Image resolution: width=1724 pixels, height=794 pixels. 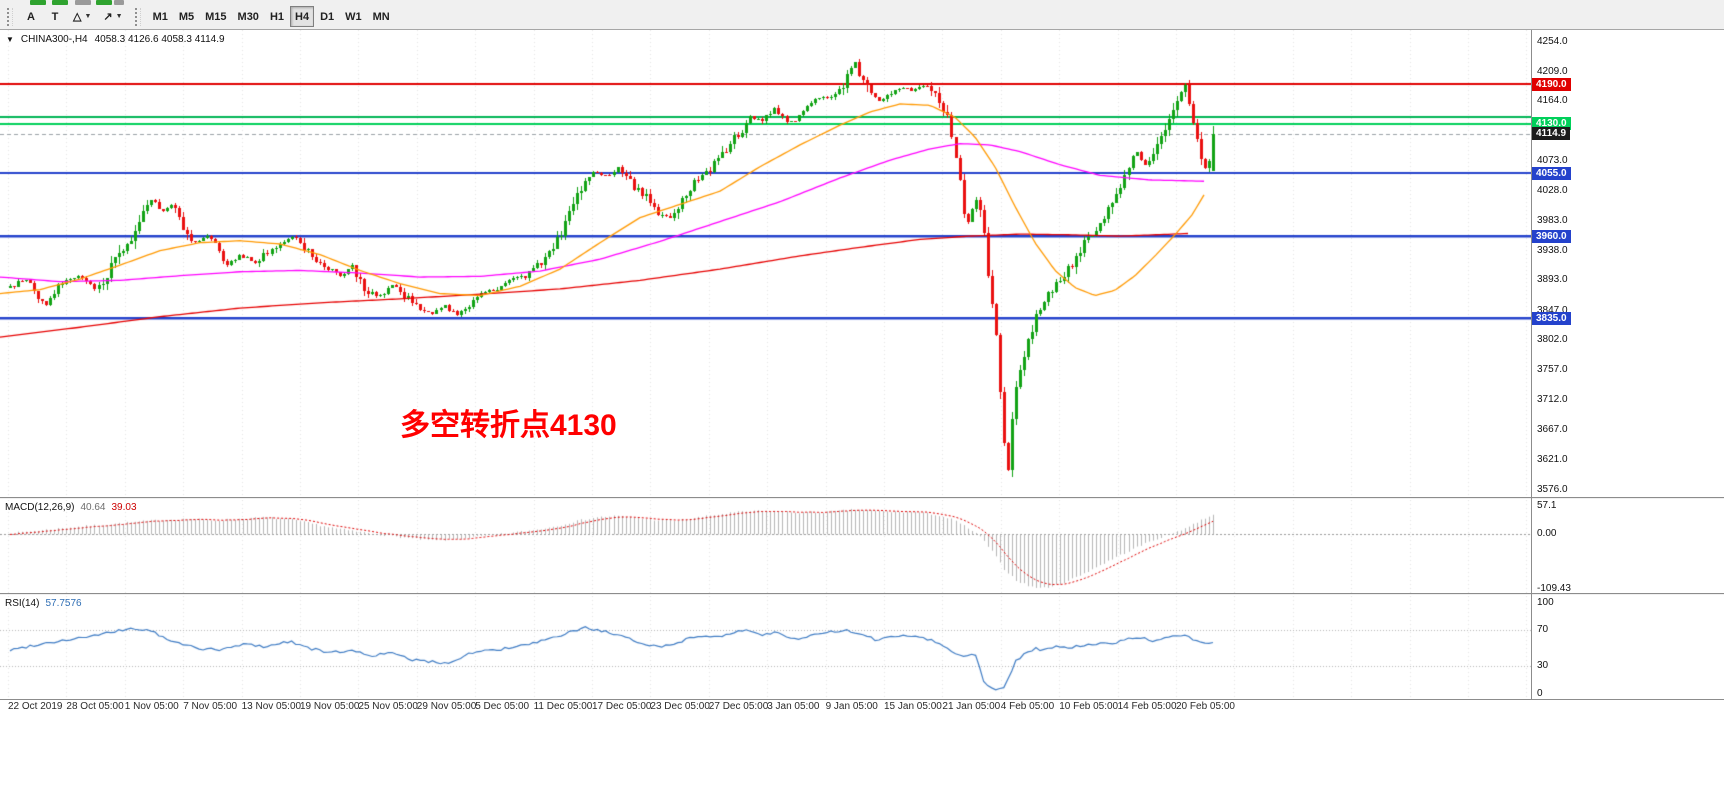 I want to click on macd-title: MACD(12,26,9), so click(x=40, y=507).